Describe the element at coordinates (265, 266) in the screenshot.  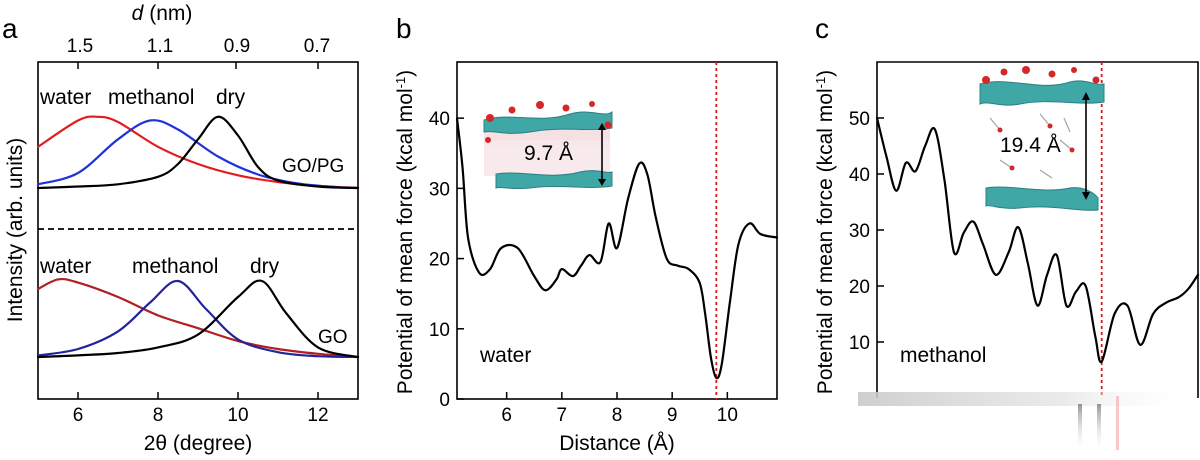
I see `panel-a-label-dry-go: dry` at that location.